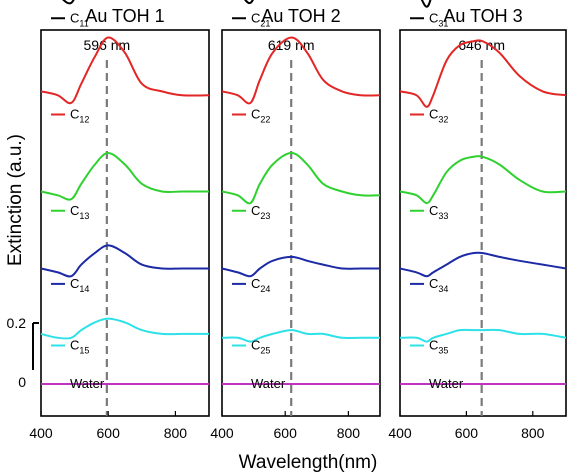 The width and height of the screenshot is (569, 476). Describe the element at coordinates (300, 16) in the screenshot. I see `panel-title: Au TOH 2` at that location.